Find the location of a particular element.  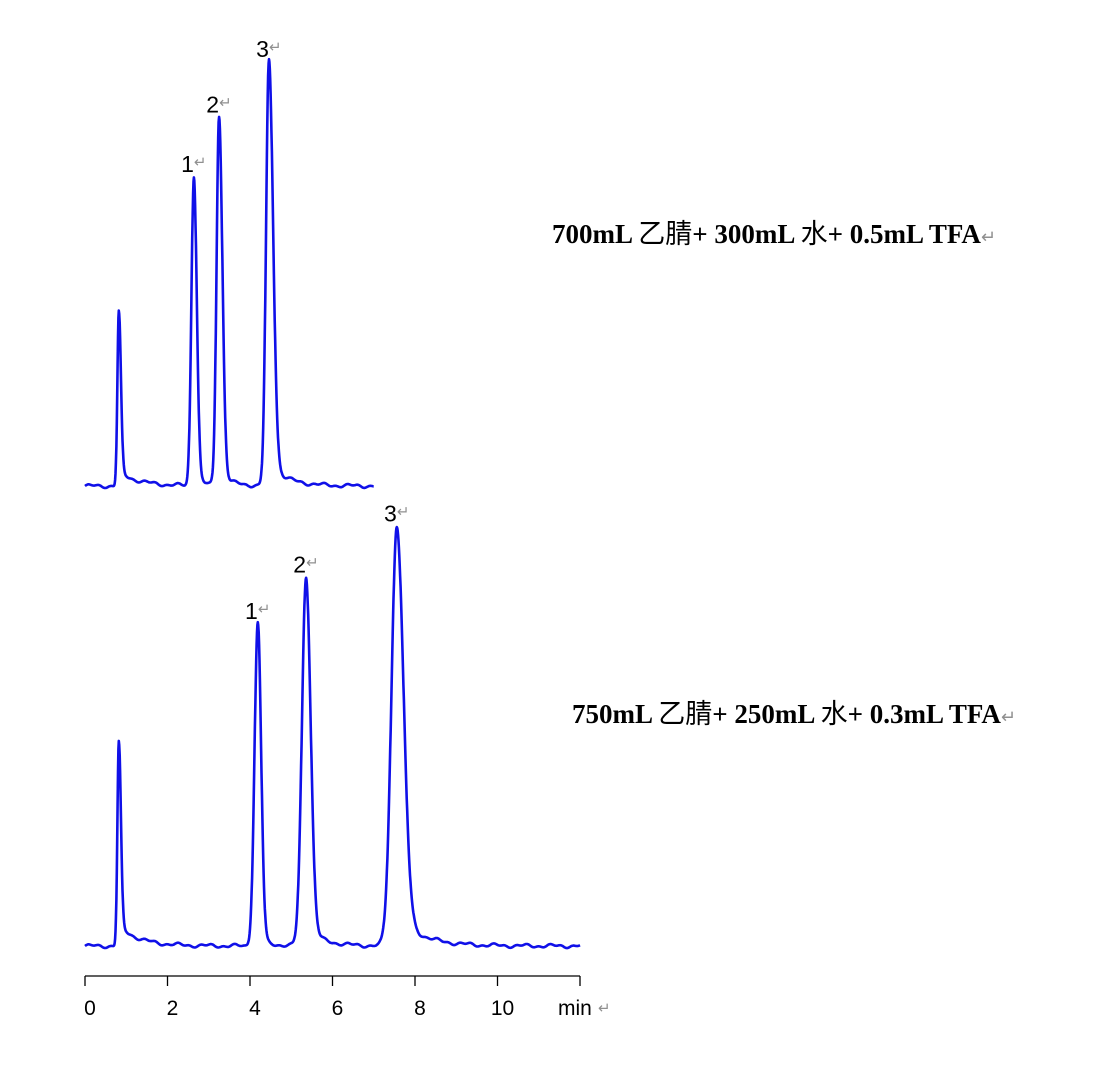

axis-unit-label: min is located at coordinates (575, 1008).